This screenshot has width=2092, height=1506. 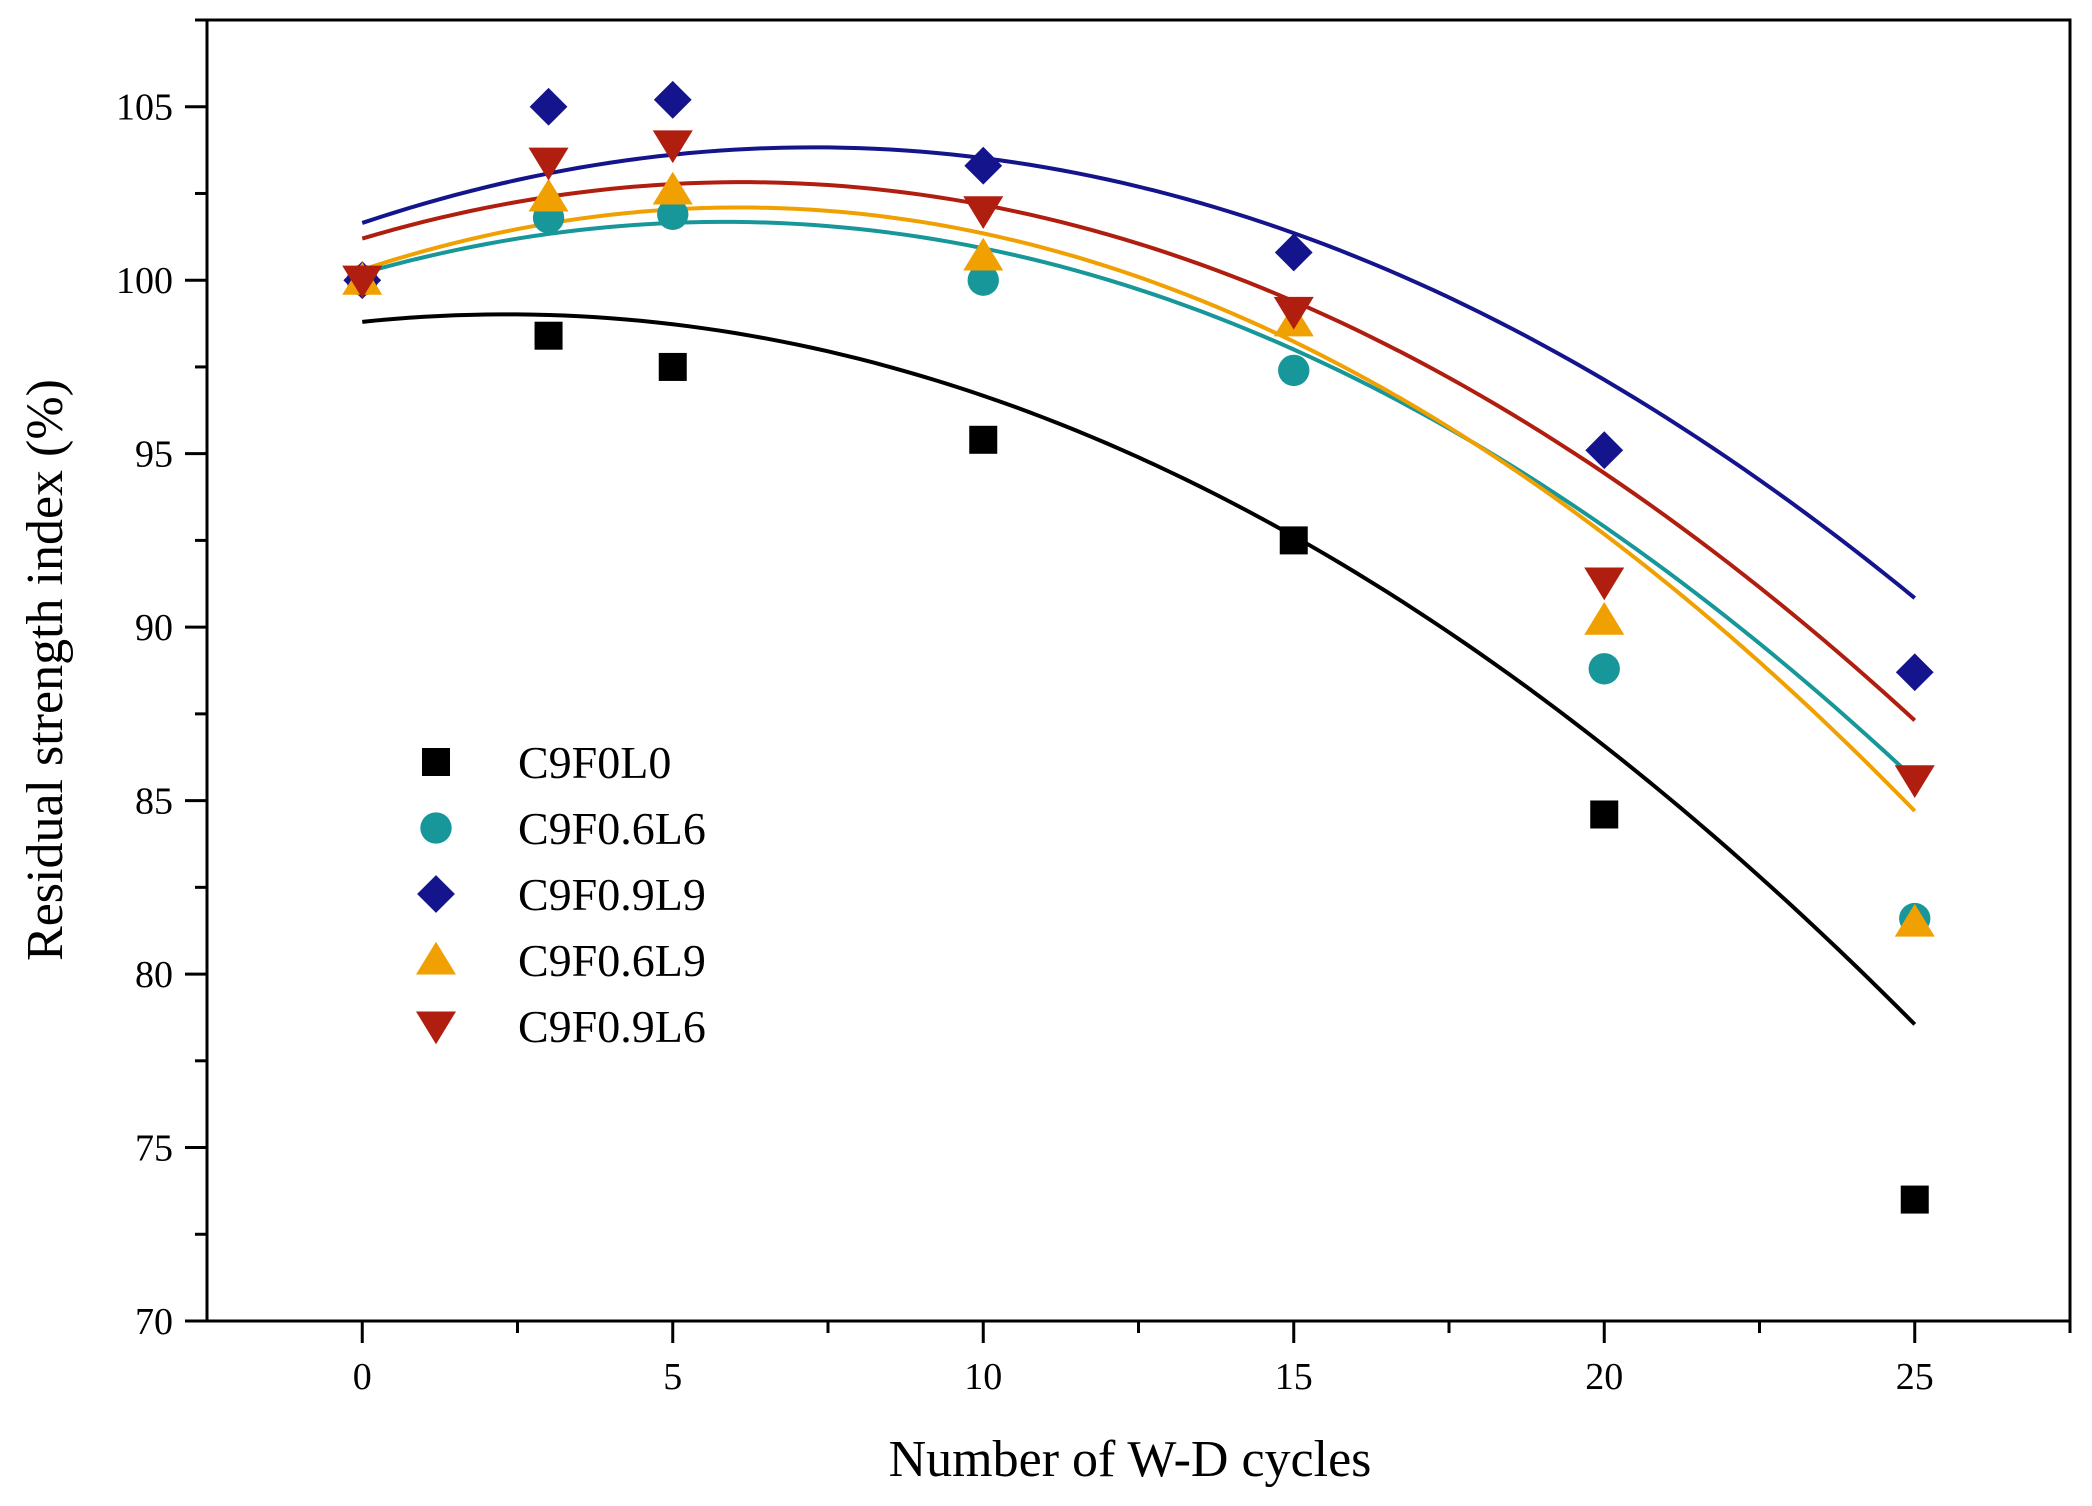 I want to click on legend: C9F0L0 C9F0.6L6 C9F0.9L9 C9F0.6L9 C9F0.9L6, so click(x=560, y=894).